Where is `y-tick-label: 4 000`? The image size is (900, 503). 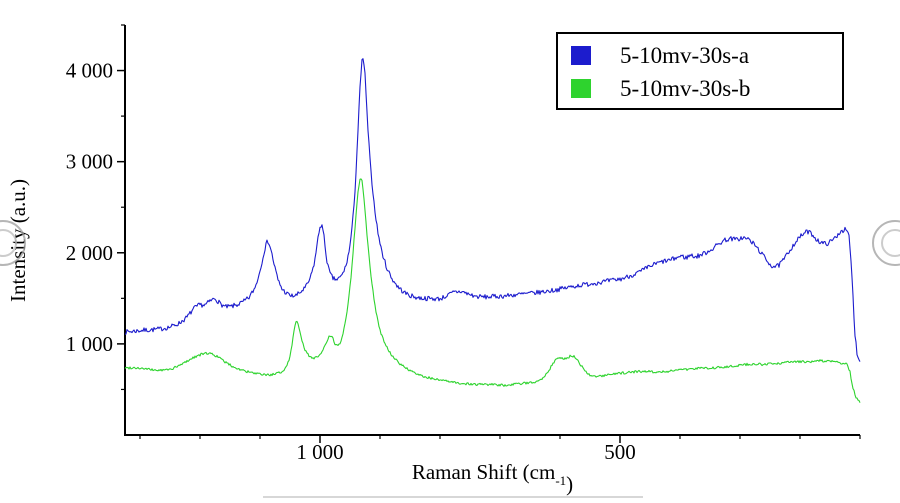 y-tick-label: 4 000 is located at coordinates (89, 71).